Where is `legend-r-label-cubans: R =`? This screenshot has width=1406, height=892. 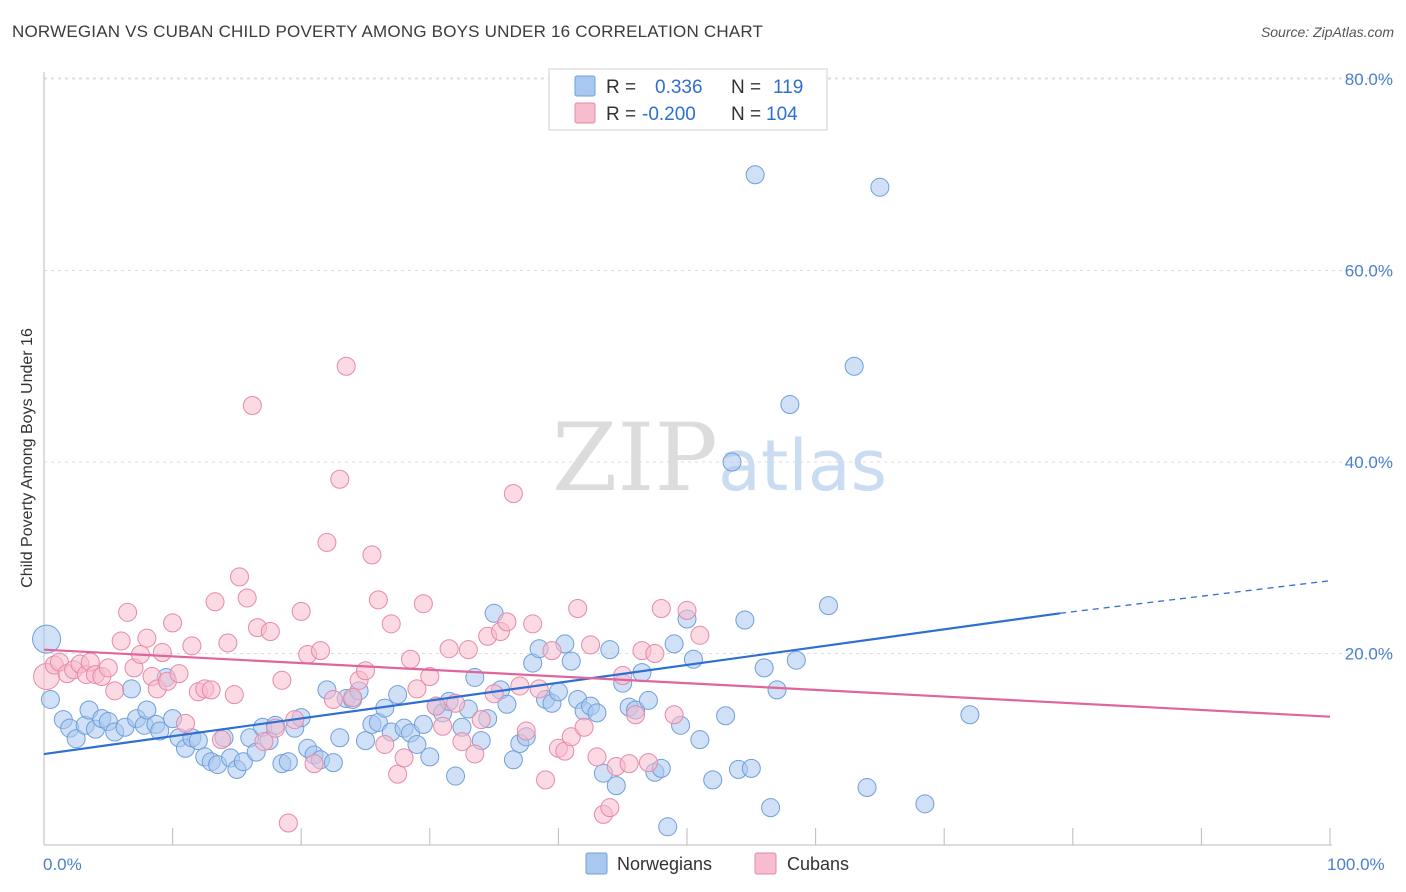
legend-r-label-cubans: R = is located at coordinates (621, 114).